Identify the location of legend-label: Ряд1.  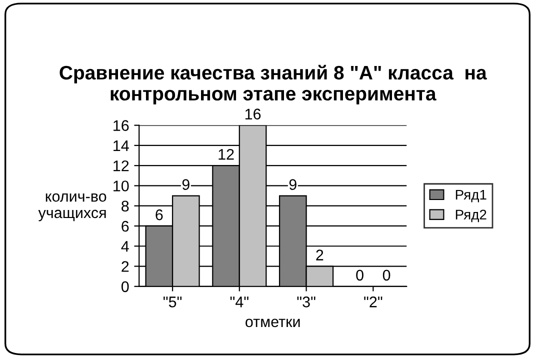
(471, 196).